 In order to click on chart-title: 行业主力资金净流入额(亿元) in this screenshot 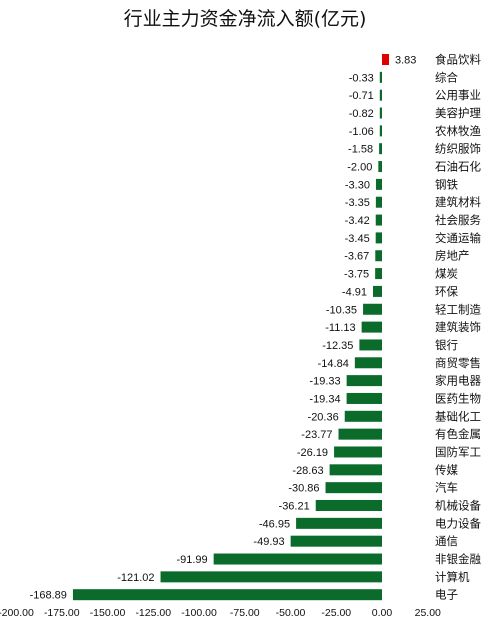, I will do `click(245, 19)`.